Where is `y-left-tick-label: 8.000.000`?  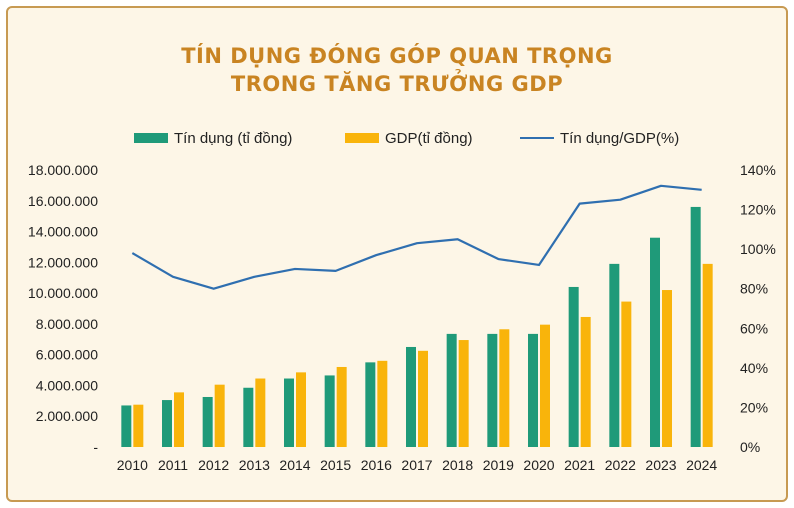
y-left-tick-label: 8.000.000 is located at coordinates (67, 324).